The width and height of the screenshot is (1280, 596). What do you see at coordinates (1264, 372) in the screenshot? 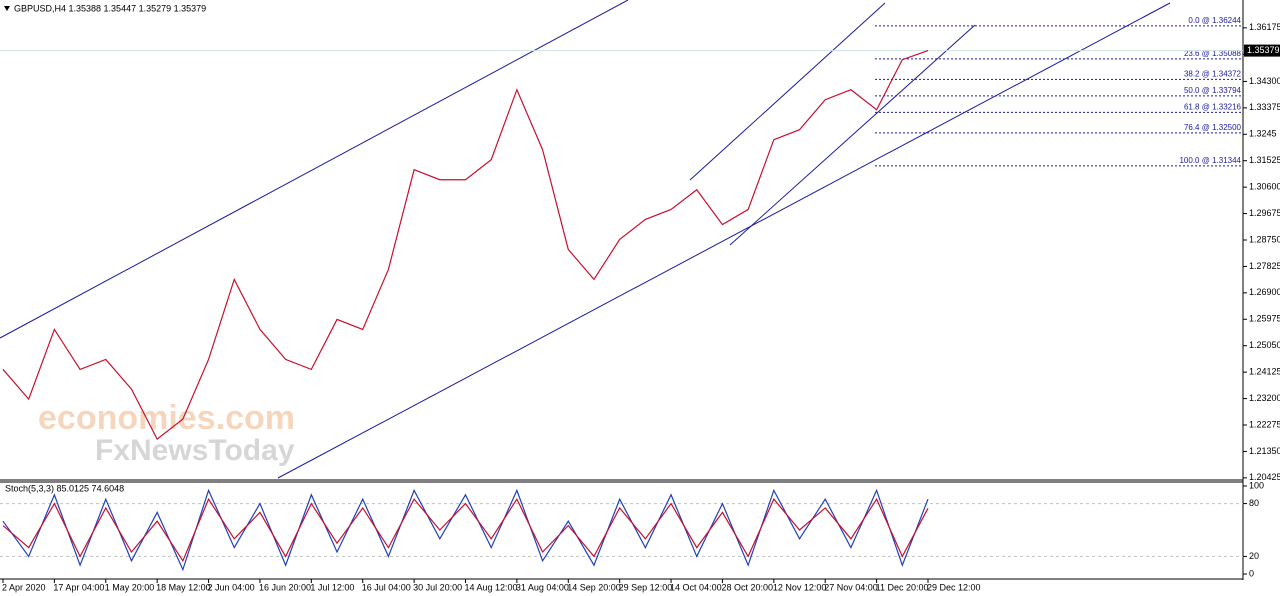
I see `y-tick-label: 1.24125` at bounding box center [1264, 372].